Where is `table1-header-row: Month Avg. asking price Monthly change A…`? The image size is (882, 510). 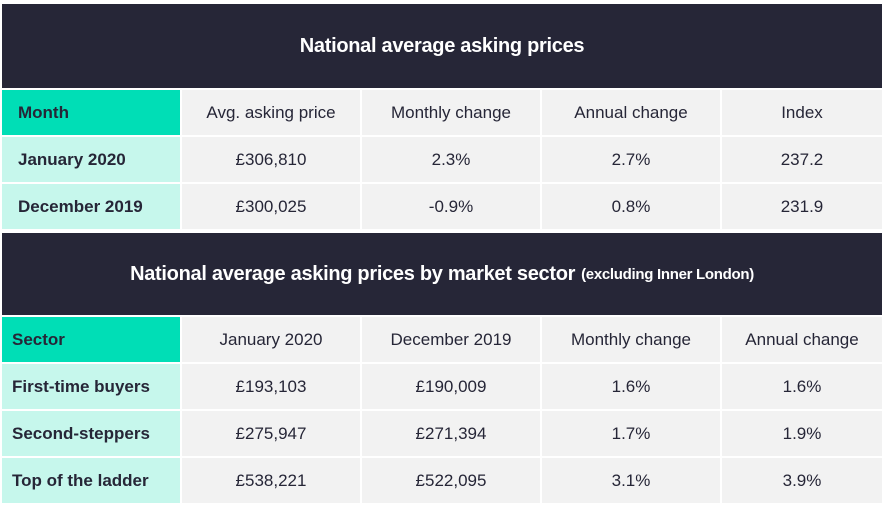 table1-header-row: Month Avg. asking price Monthly change A… is located at coordinates (442, 113).